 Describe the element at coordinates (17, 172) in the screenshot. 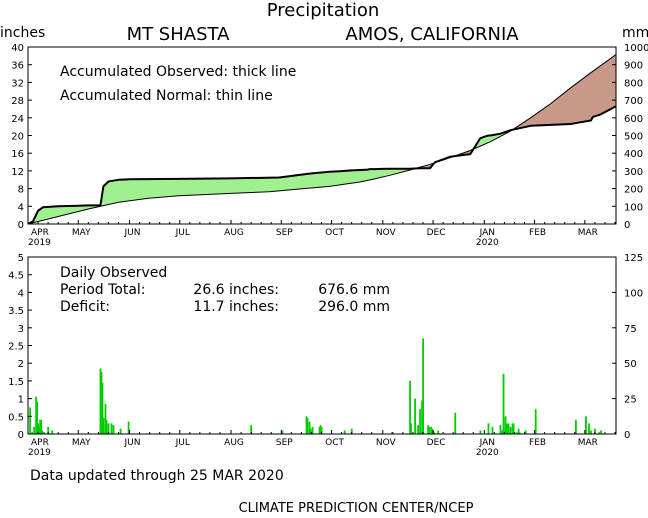

I see `y-tick-label: 12` at that location.